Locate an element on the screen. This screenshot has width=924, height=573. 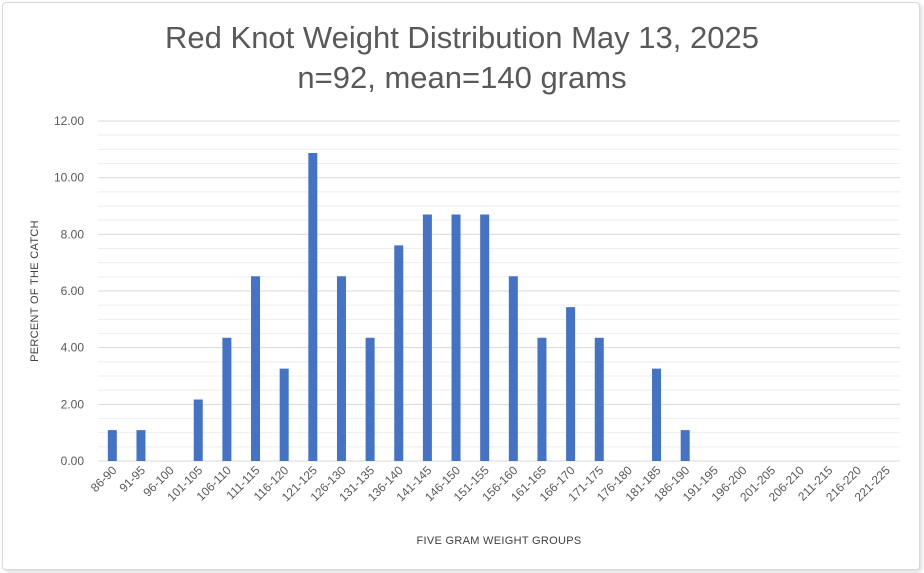
y-tick-label: 12.00 is located at coordinates (69, 121).